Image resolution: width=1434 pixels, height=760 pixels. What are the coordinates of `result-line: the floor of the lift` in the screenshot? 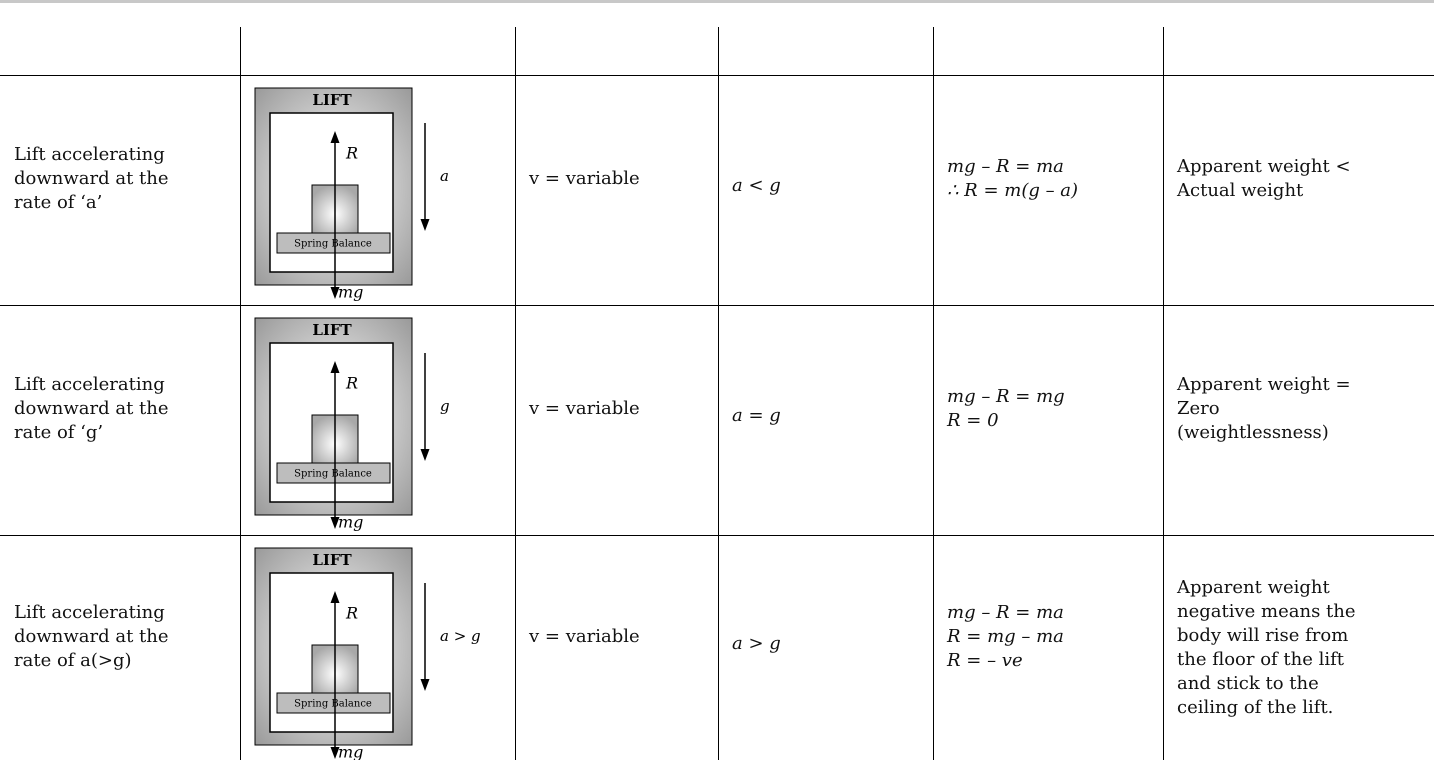 It's located at (1261, 659).